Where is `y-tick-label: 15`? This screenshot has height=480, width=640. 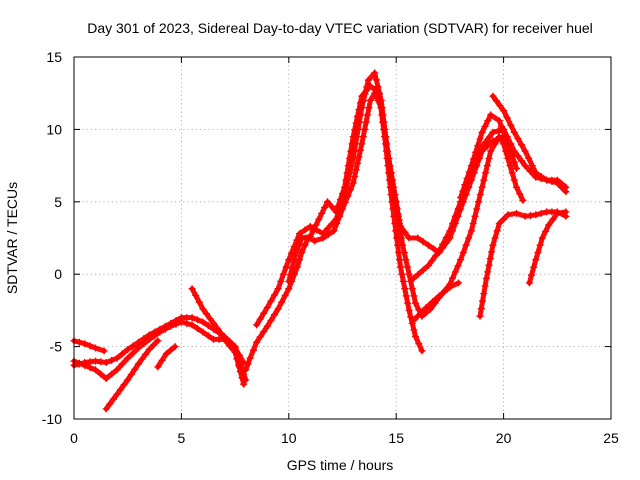
y-tick-label: 15 is located at coordinates (54, 57).